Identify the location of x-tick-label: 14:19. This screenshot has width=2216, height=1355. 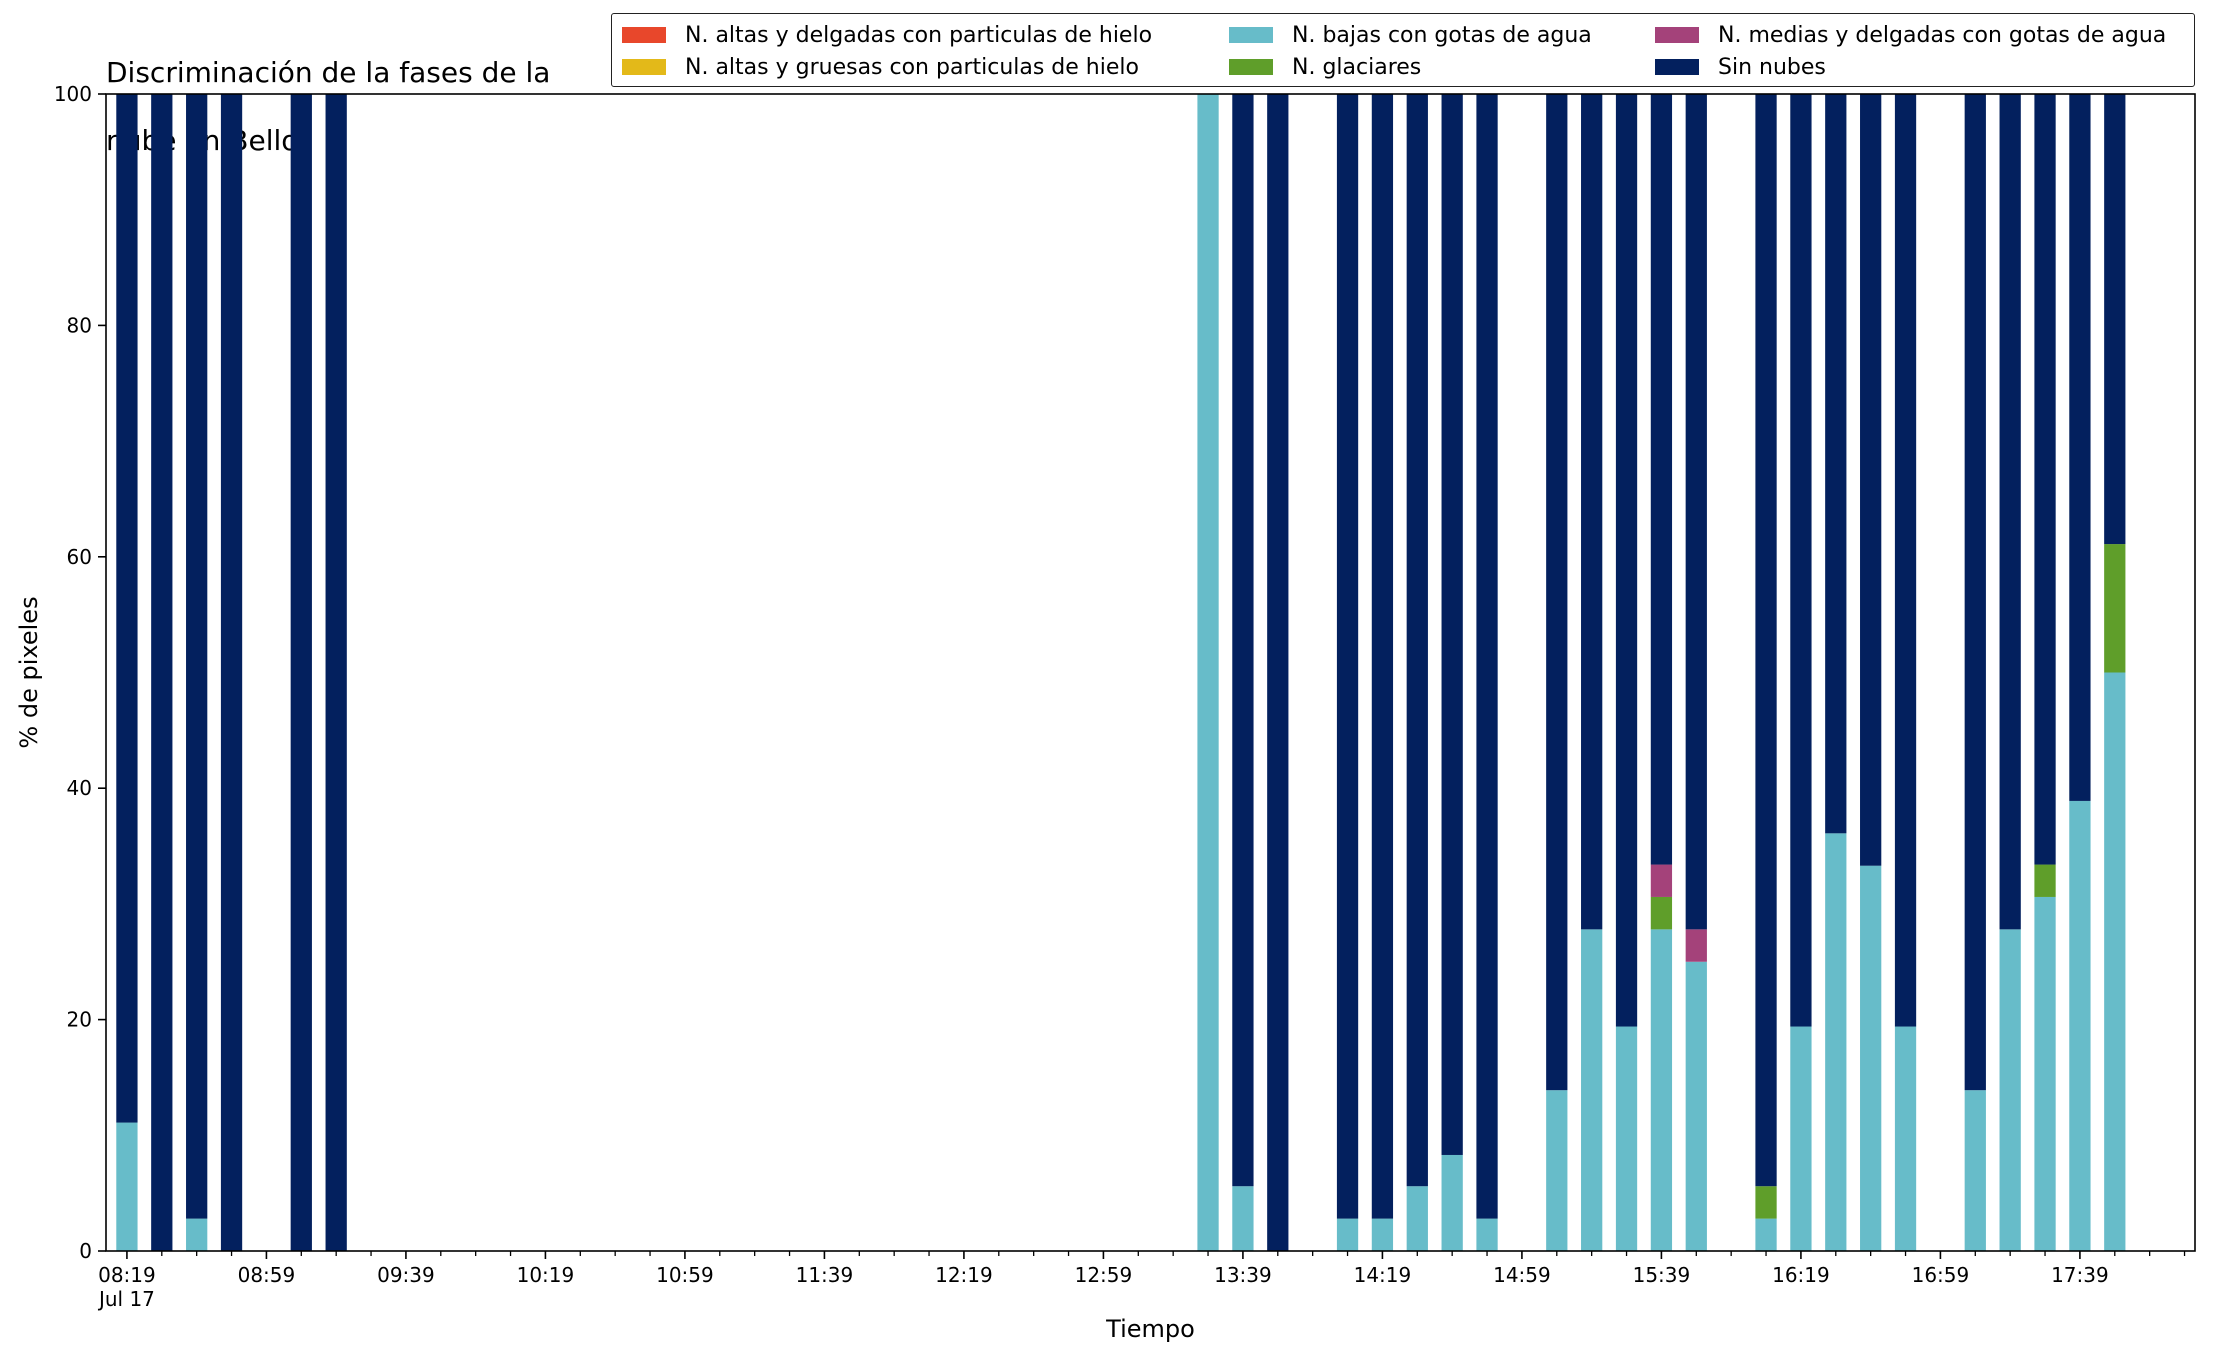
(1383, 1275).